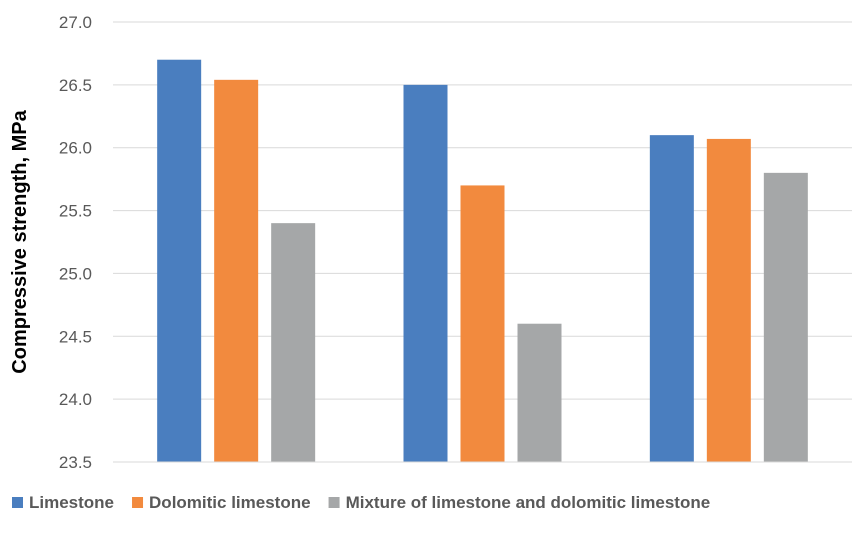  What do you see at coordinates (75, 273) in the screenshot?
I see `y-tick-label: 25.0` at bounding box center [75, 273].